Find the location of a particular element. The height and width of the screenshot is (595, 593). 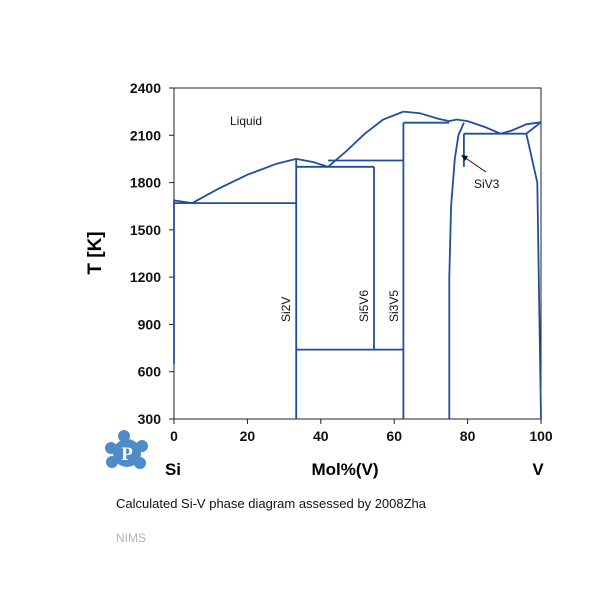

v-end-label: V is located at coordinates (538, 469).